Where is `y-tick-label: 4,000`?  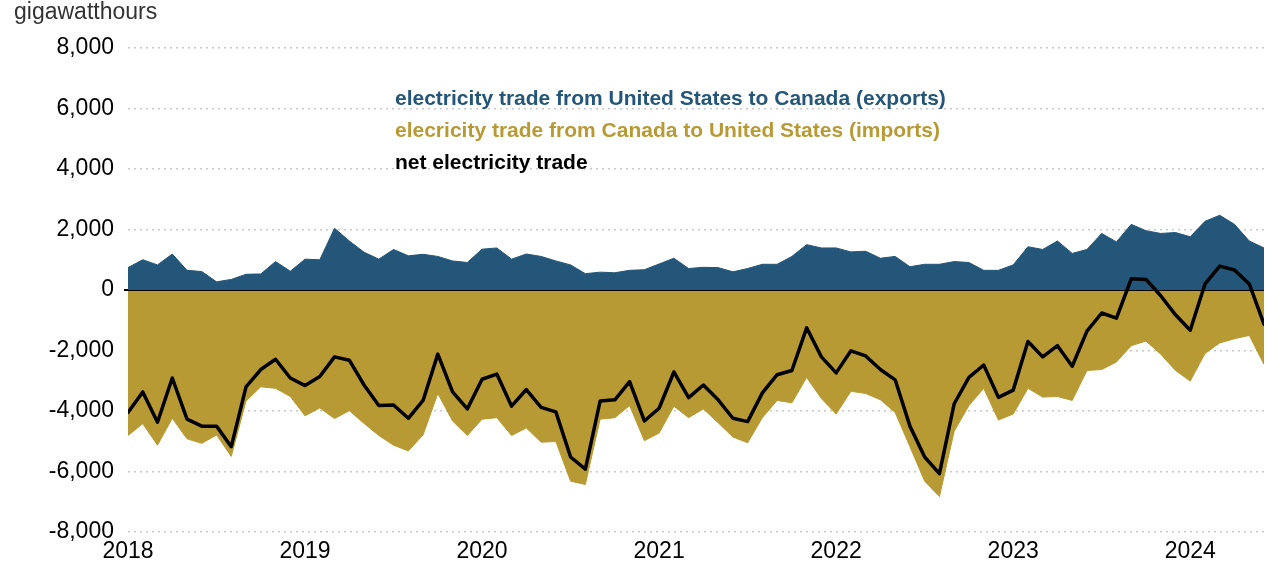 y-tick-label: 4,000 is located at coordinates (85, 167).